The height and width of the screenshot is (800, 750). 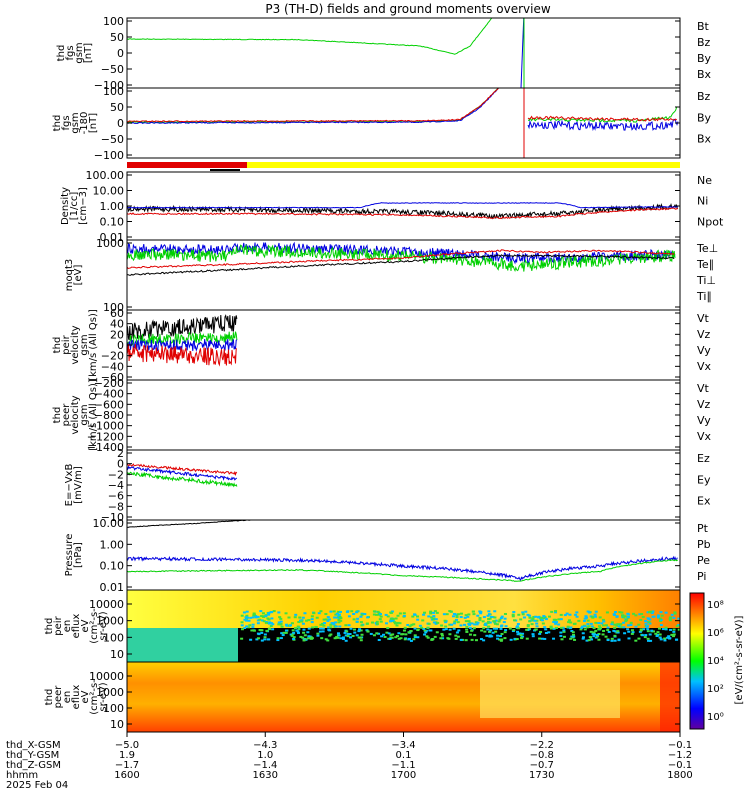 What do you see at coordinates (76, 626) in the screenshot?
I see `y-axis-label: eflux` at bounding box center [76, 626].